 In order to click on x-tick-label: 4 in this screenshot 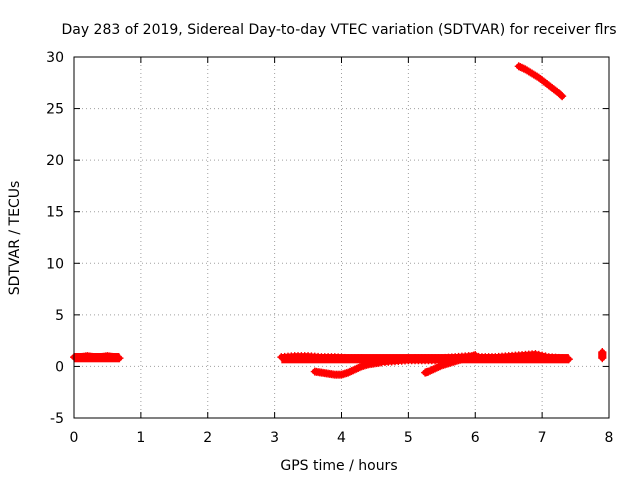, I will do `click(341, 438)`.